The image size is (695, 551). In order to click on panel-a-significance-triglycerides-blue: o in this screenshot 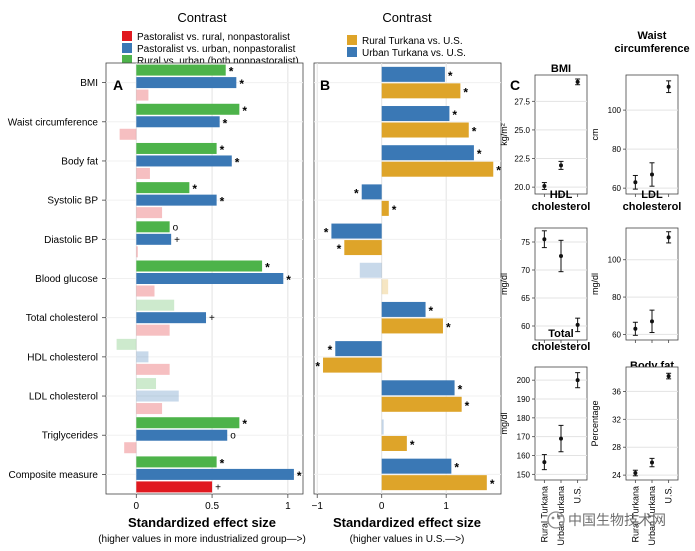, I will do `click(233, 436)`.